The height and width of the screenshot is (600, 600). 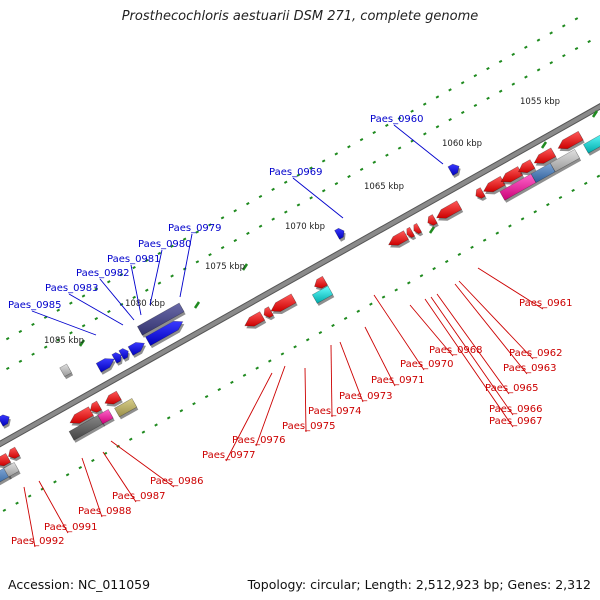 What do you see at coordinates (229, 455) in the screenshot?
I see `reverse-gene-label: Paes_0977` at bounding box center [229, 455].